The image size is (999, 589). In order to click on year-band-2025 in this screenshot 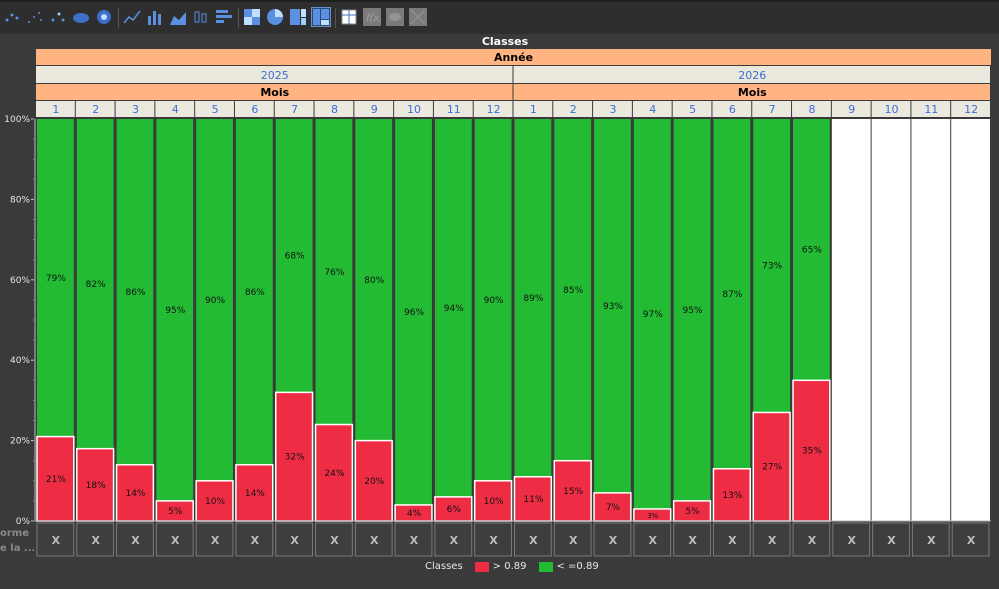, I will do `click(274, 74)`.